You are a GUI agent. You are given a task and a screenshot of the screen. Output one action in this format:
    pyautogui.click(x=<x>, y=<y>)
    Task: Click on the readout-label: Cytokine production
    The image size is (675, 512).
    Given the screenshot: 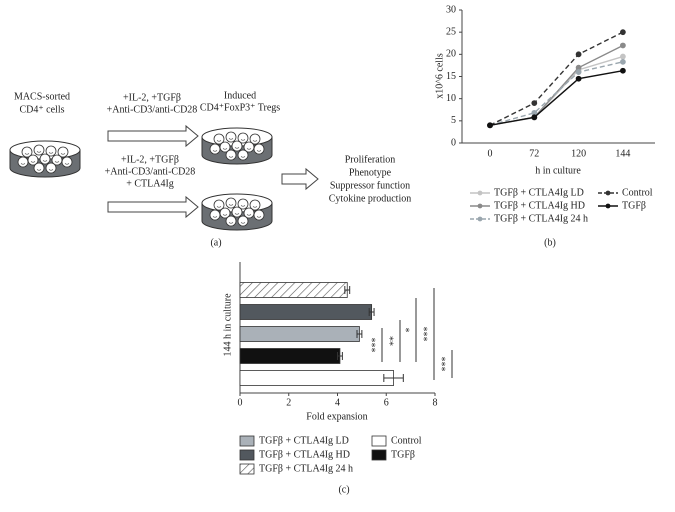 What is the action you would take?
    pyautogui.click(x=370, y=198)
    